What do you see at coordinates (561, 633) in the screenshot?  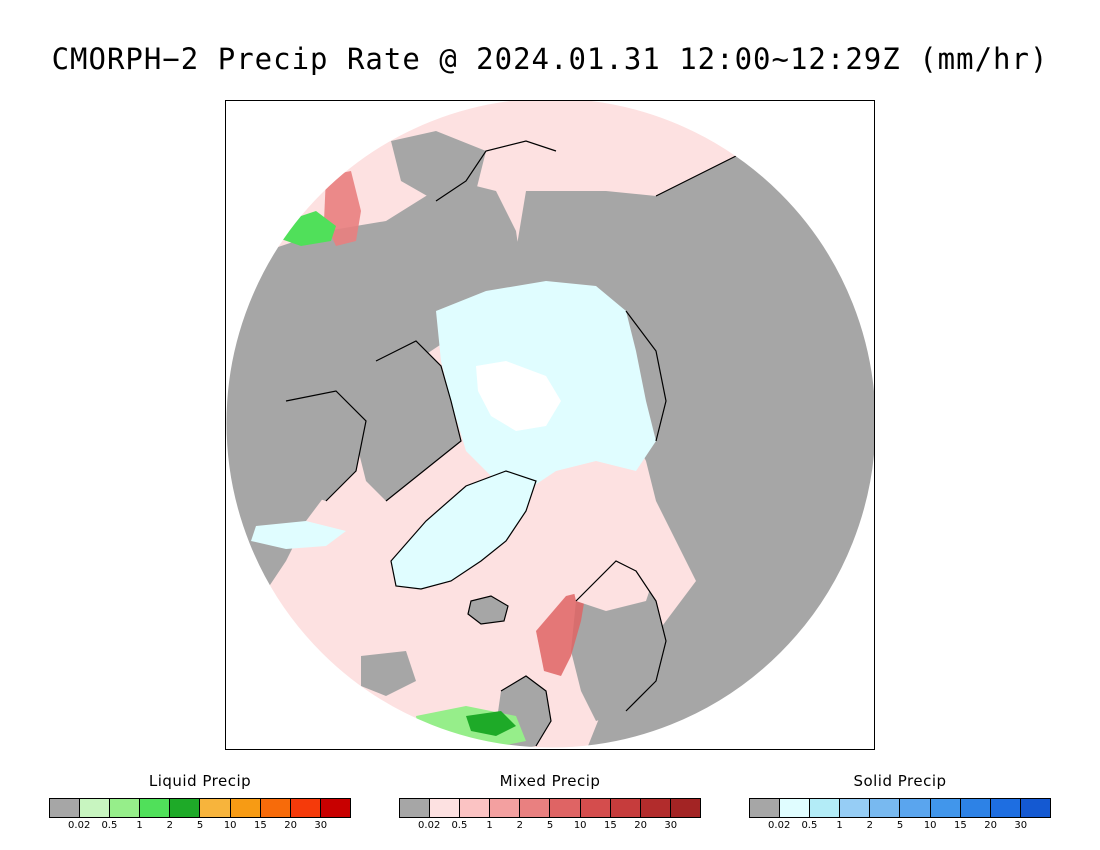 I see `norwegian-sea-mixed-band` at bounding box center [561, 633].